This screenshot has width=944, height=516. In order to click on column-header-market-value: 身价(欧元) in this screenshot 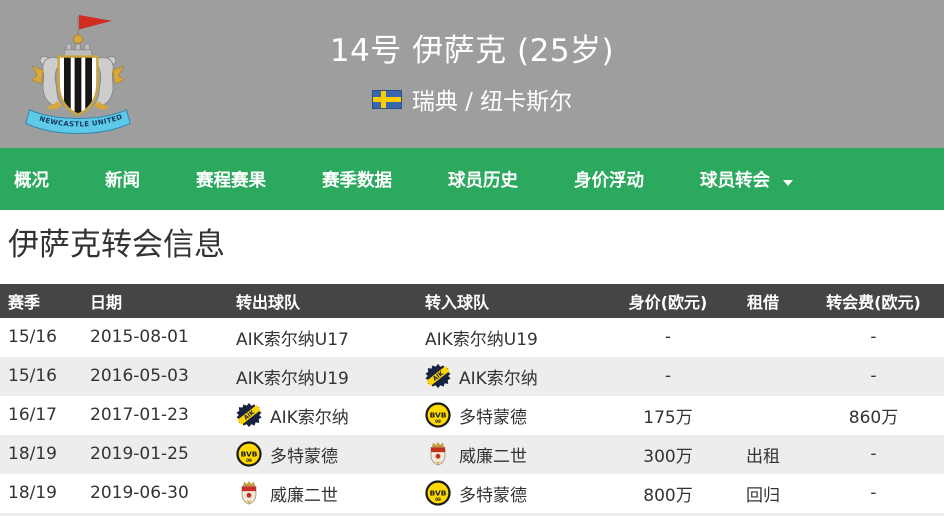, I will do `click(668, 302)`.